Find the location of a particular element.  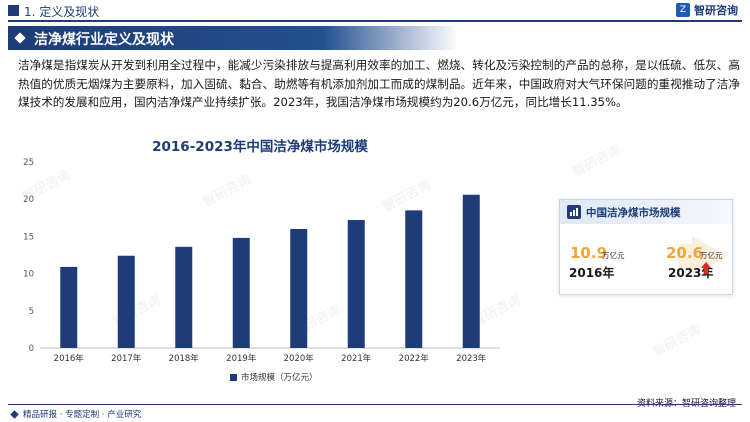

section-bullet-icon is located at coordinates (13, 10).